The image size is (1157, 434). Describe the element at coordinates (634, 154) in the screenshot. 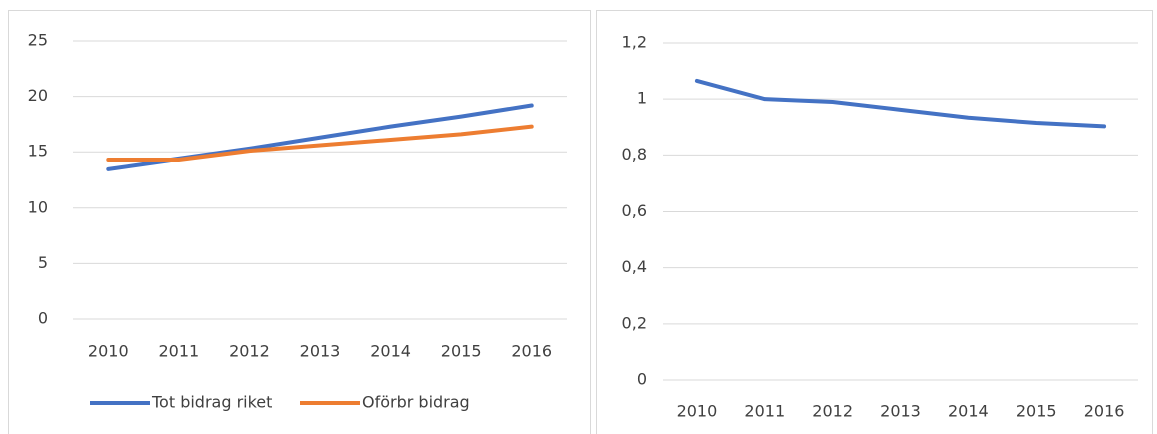

I see `y-tick-label: 0,8` at that location.